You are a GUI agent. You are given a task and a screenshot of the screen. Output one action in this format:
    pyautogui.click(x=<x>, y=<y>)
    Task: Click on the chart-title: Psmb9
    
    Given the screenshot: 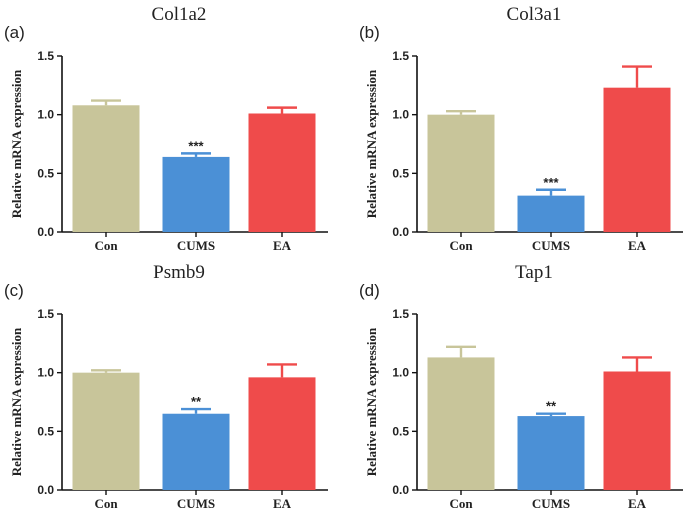 What is the action you would take?
    pyautogui.click(x=179, y=272)
    